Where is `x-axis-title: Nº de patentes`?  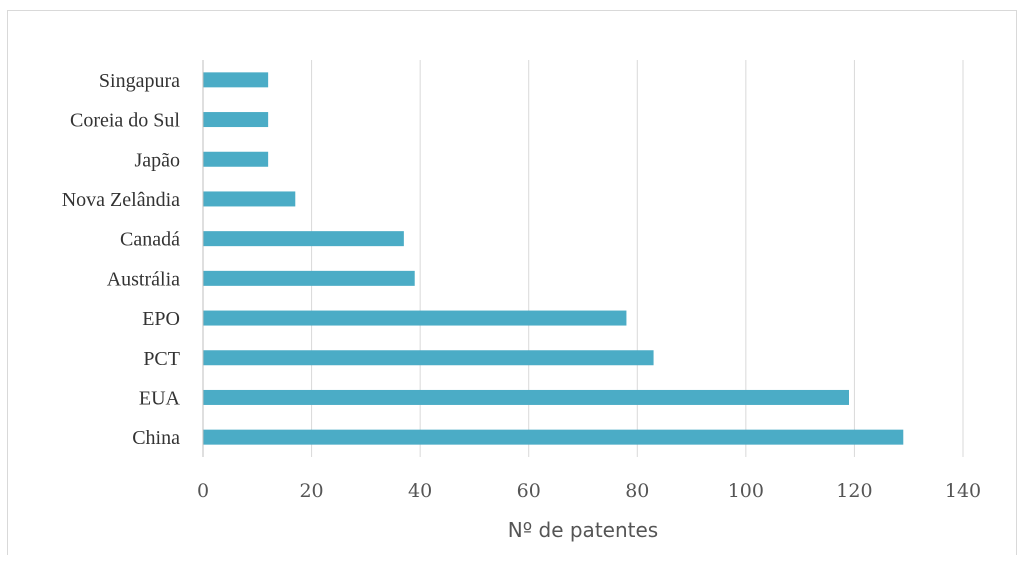
x-axis-title: Nº de patentes is located at coordinates (583, 530).